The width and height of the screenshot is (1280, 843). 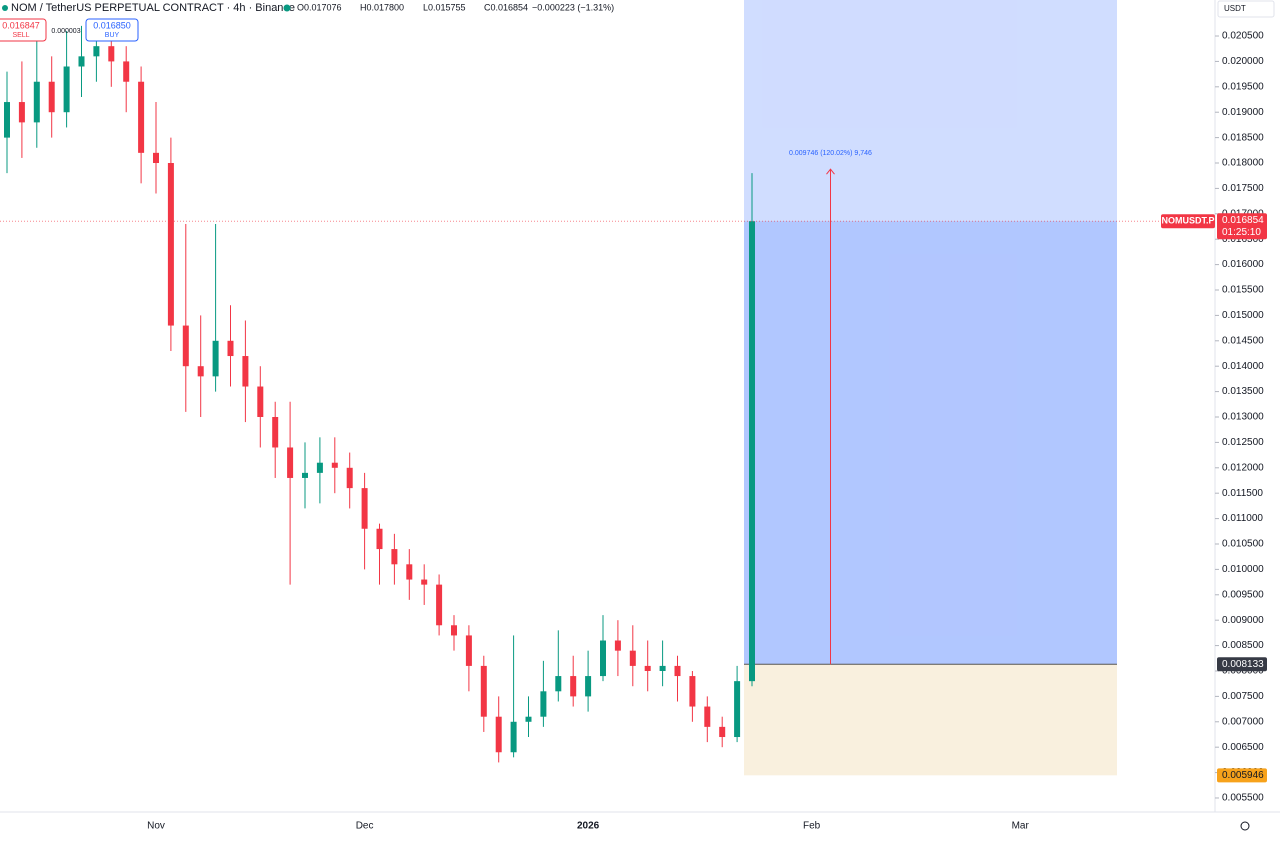 I want to click on y-tick-label: 0.019000, so click(x=1243, y=112).